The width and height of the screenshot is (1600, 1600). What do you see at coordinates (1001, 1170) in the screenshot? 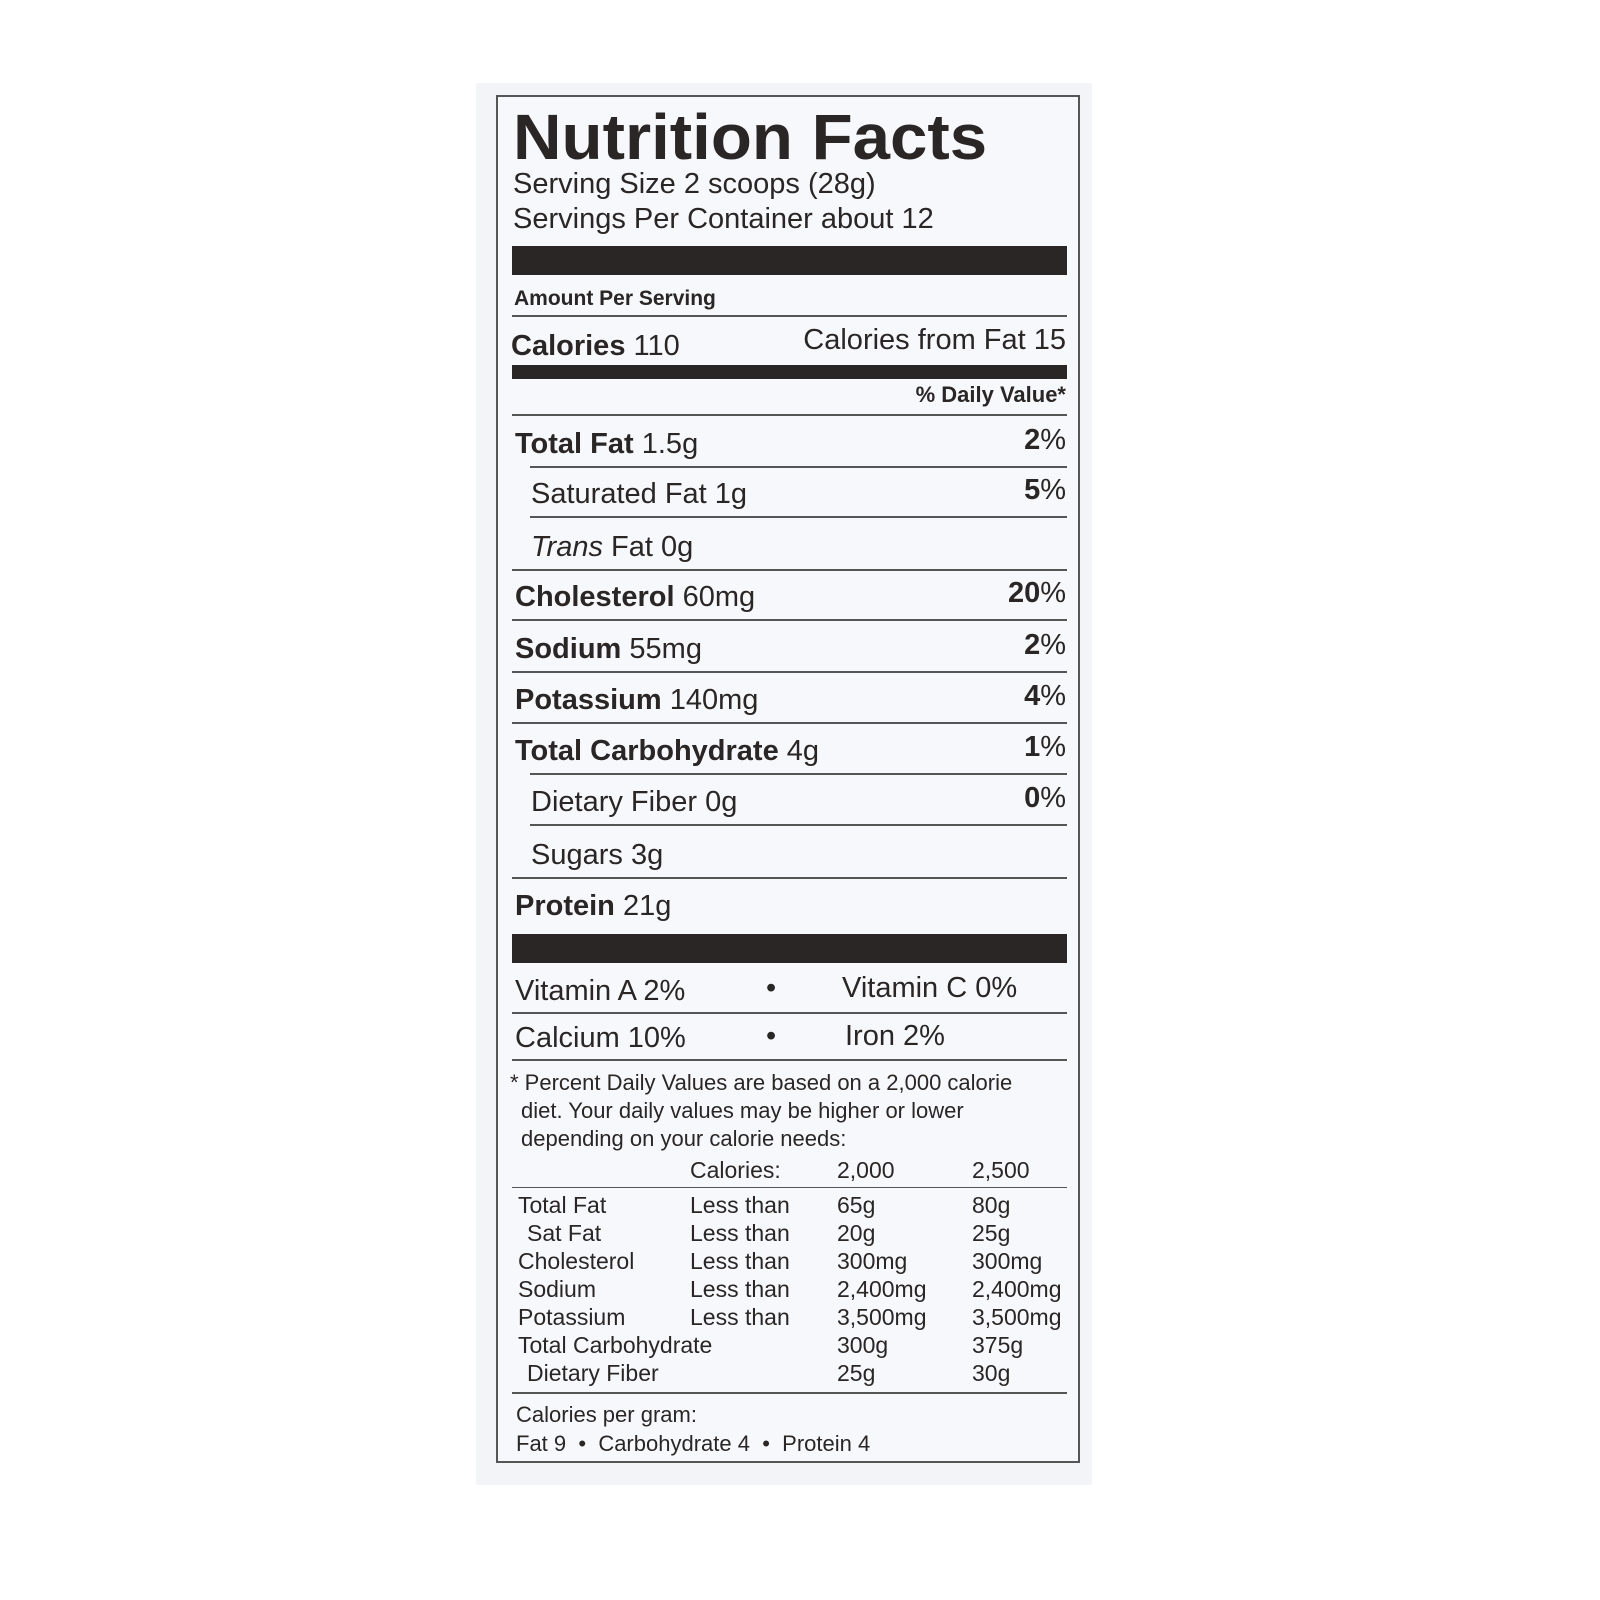
I see `dv-table-header: 2,500` at bounding box center [1001, 1170].